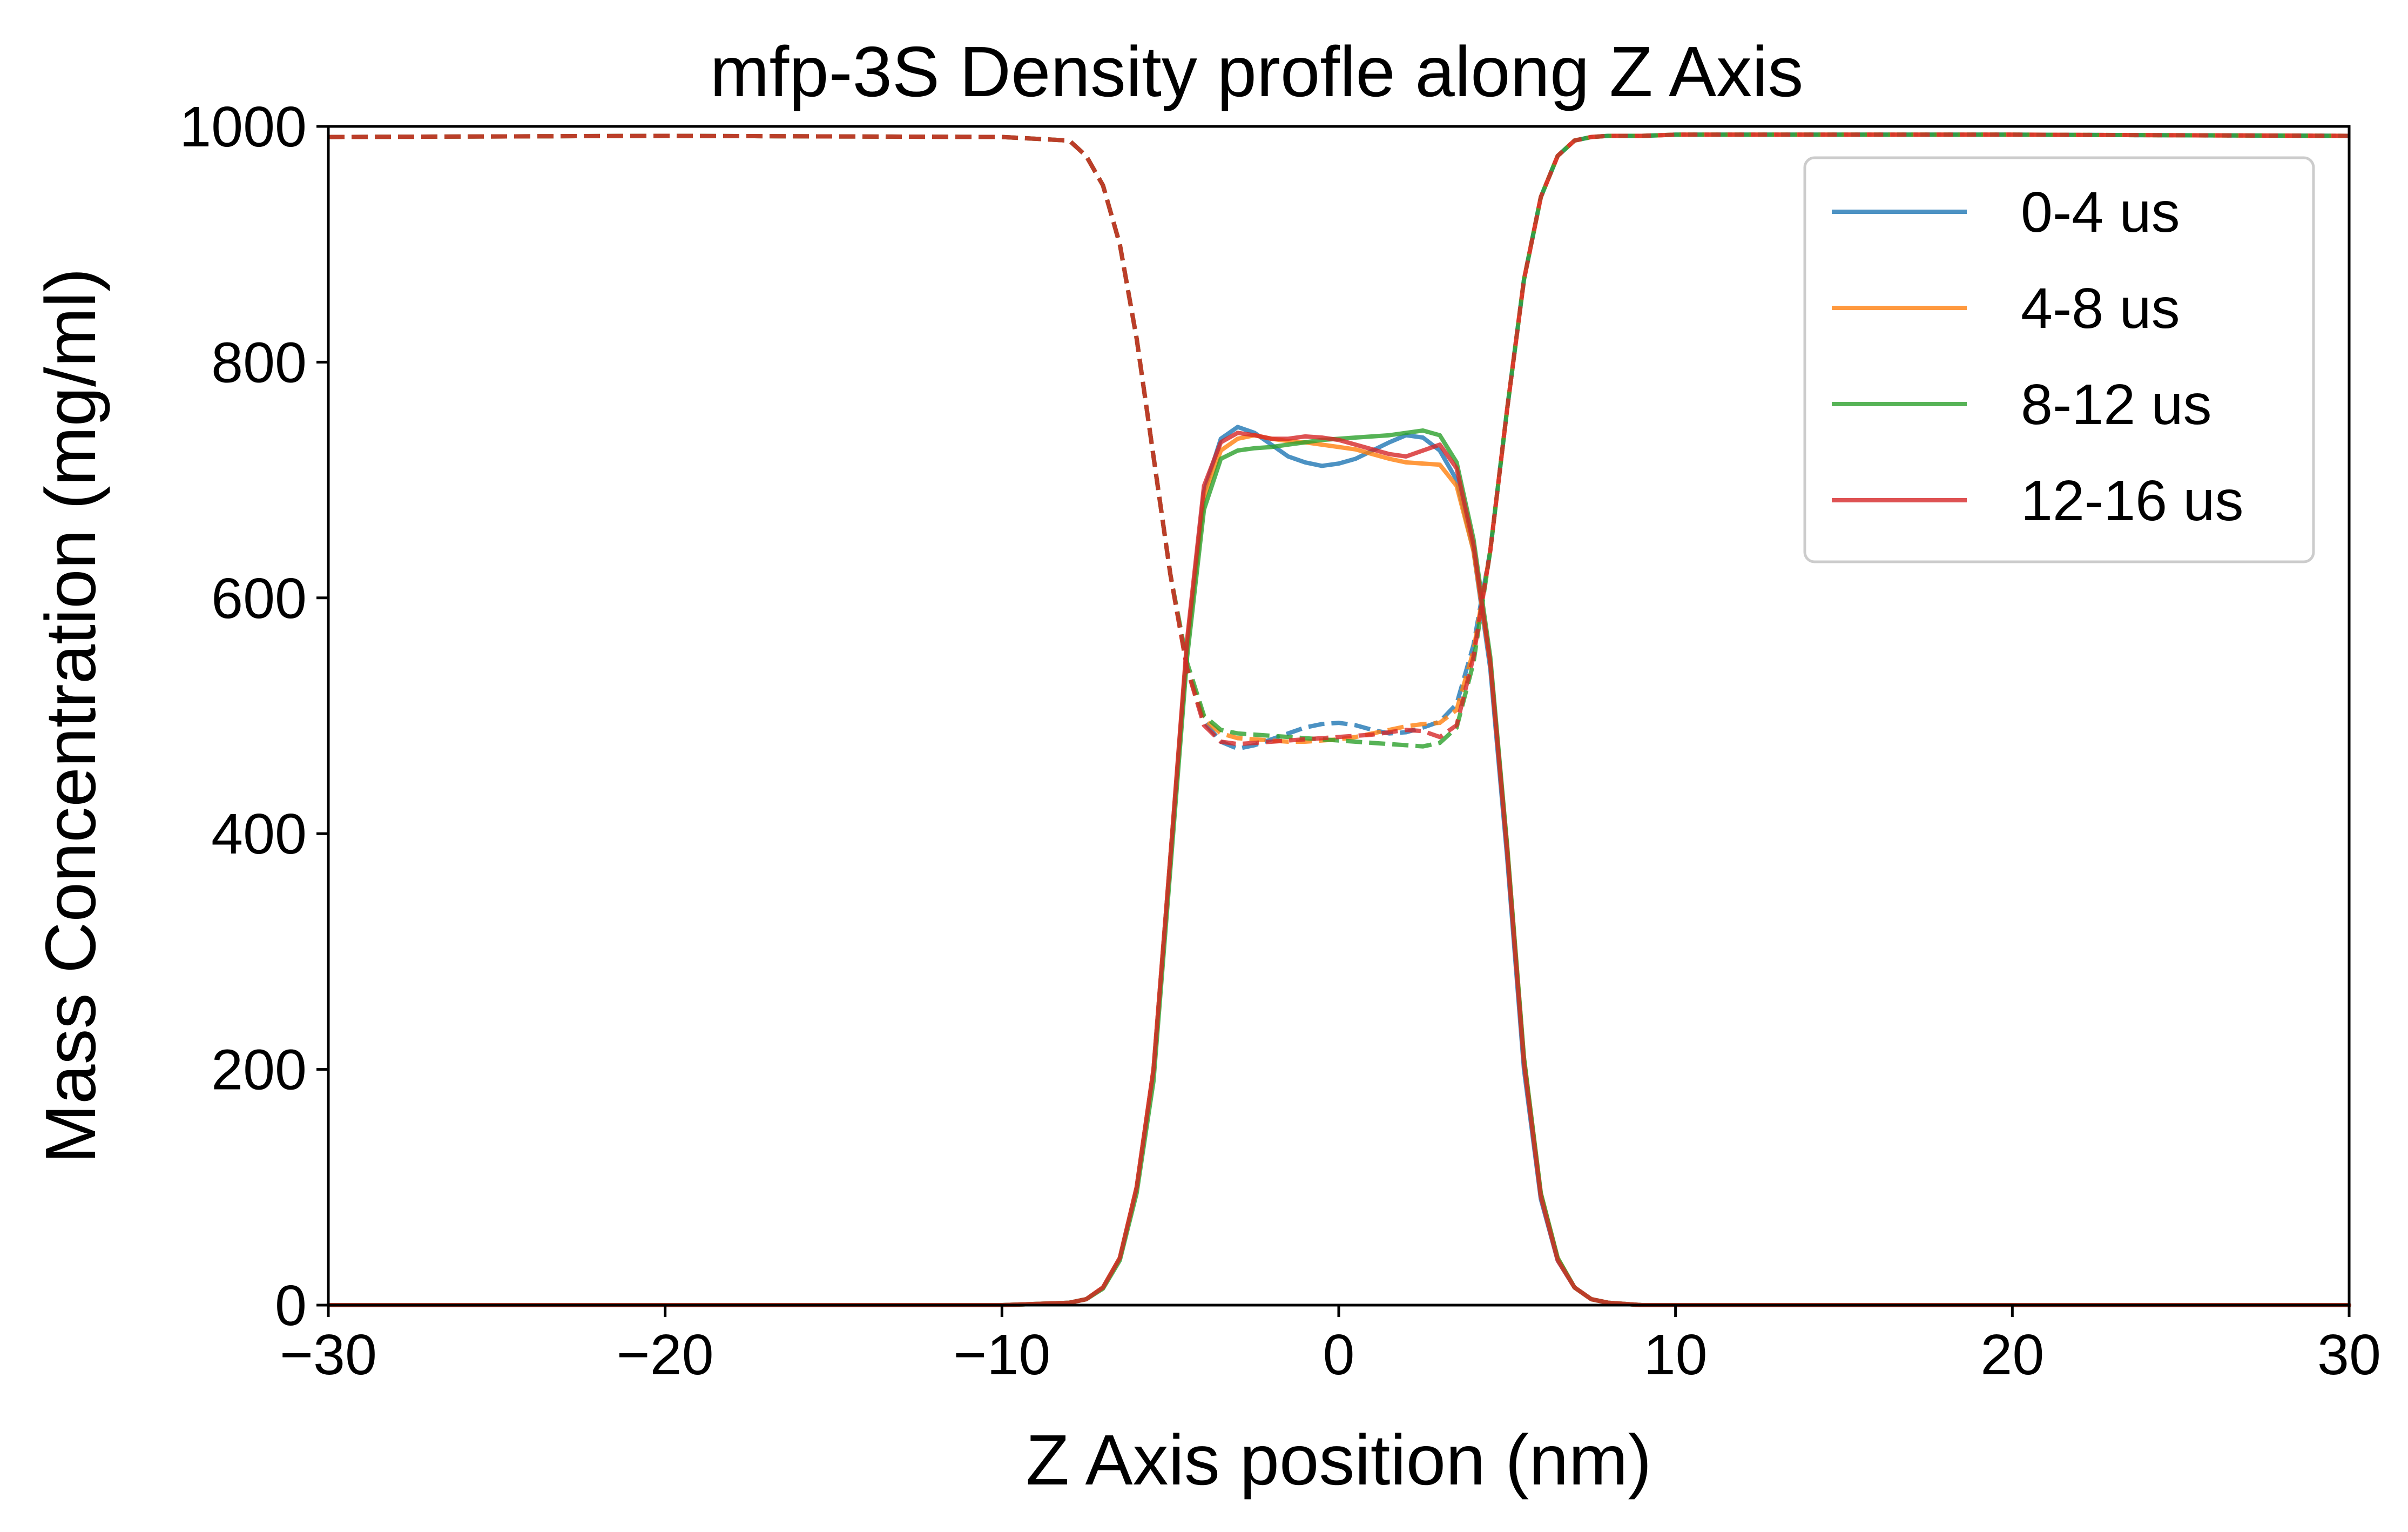 The width and height of the screenshot is (2408, 1532). Describe the element at coordinates (1676, 1355) in the screenshot. I see `x-tick-label: 10` at that location.